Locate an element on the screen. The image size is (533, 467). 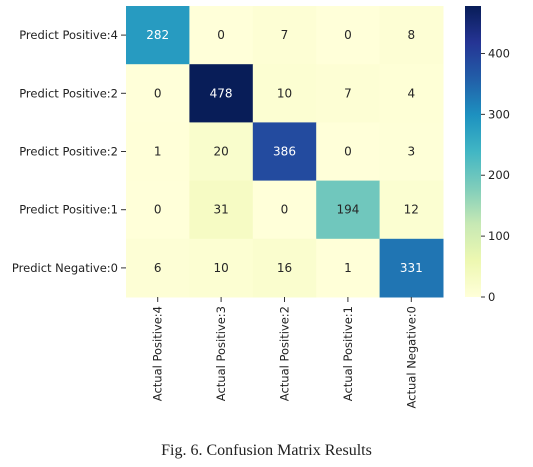
cell-value: 20 is located at coordinates (220, 152).